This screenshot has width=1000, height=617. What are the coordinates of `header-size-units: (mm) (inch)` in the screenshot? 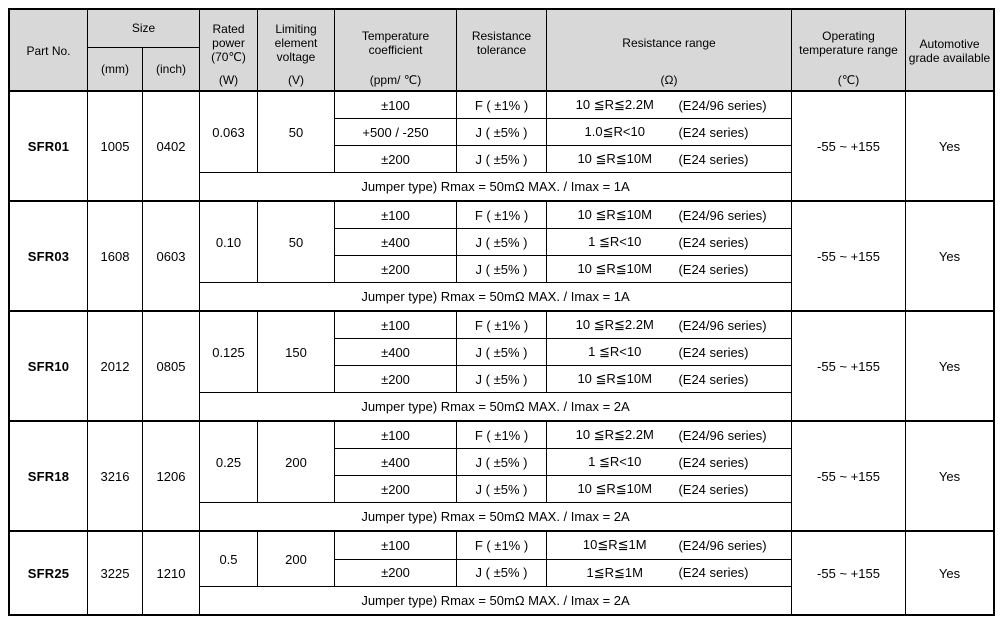 It's located at (143, 69).